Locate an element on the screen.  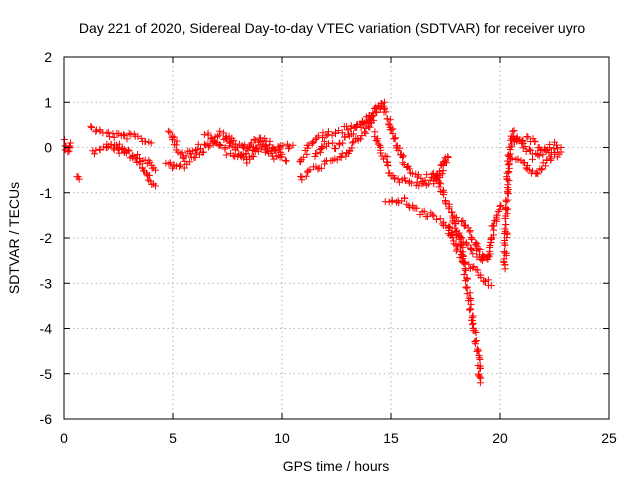
y-tick-label: -2 is located at coordinates (46, 238).